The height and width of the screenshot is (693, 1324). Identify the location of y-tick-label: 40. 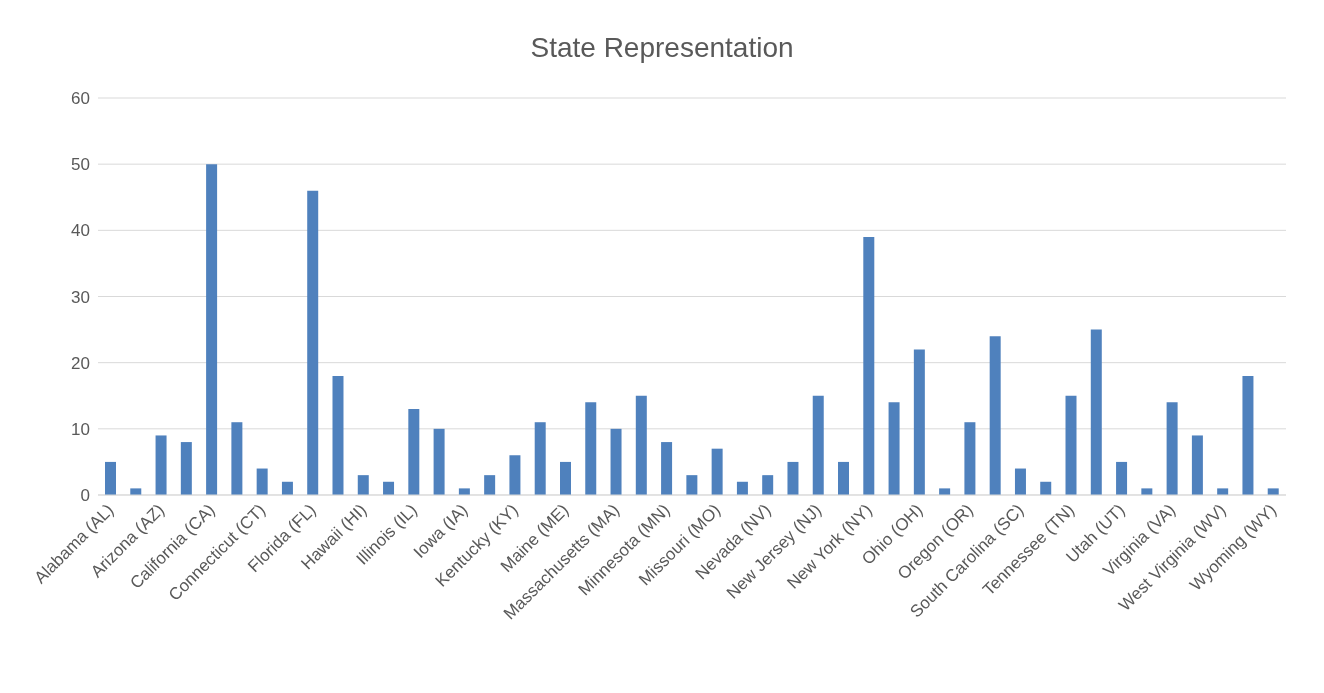
(80, 231).